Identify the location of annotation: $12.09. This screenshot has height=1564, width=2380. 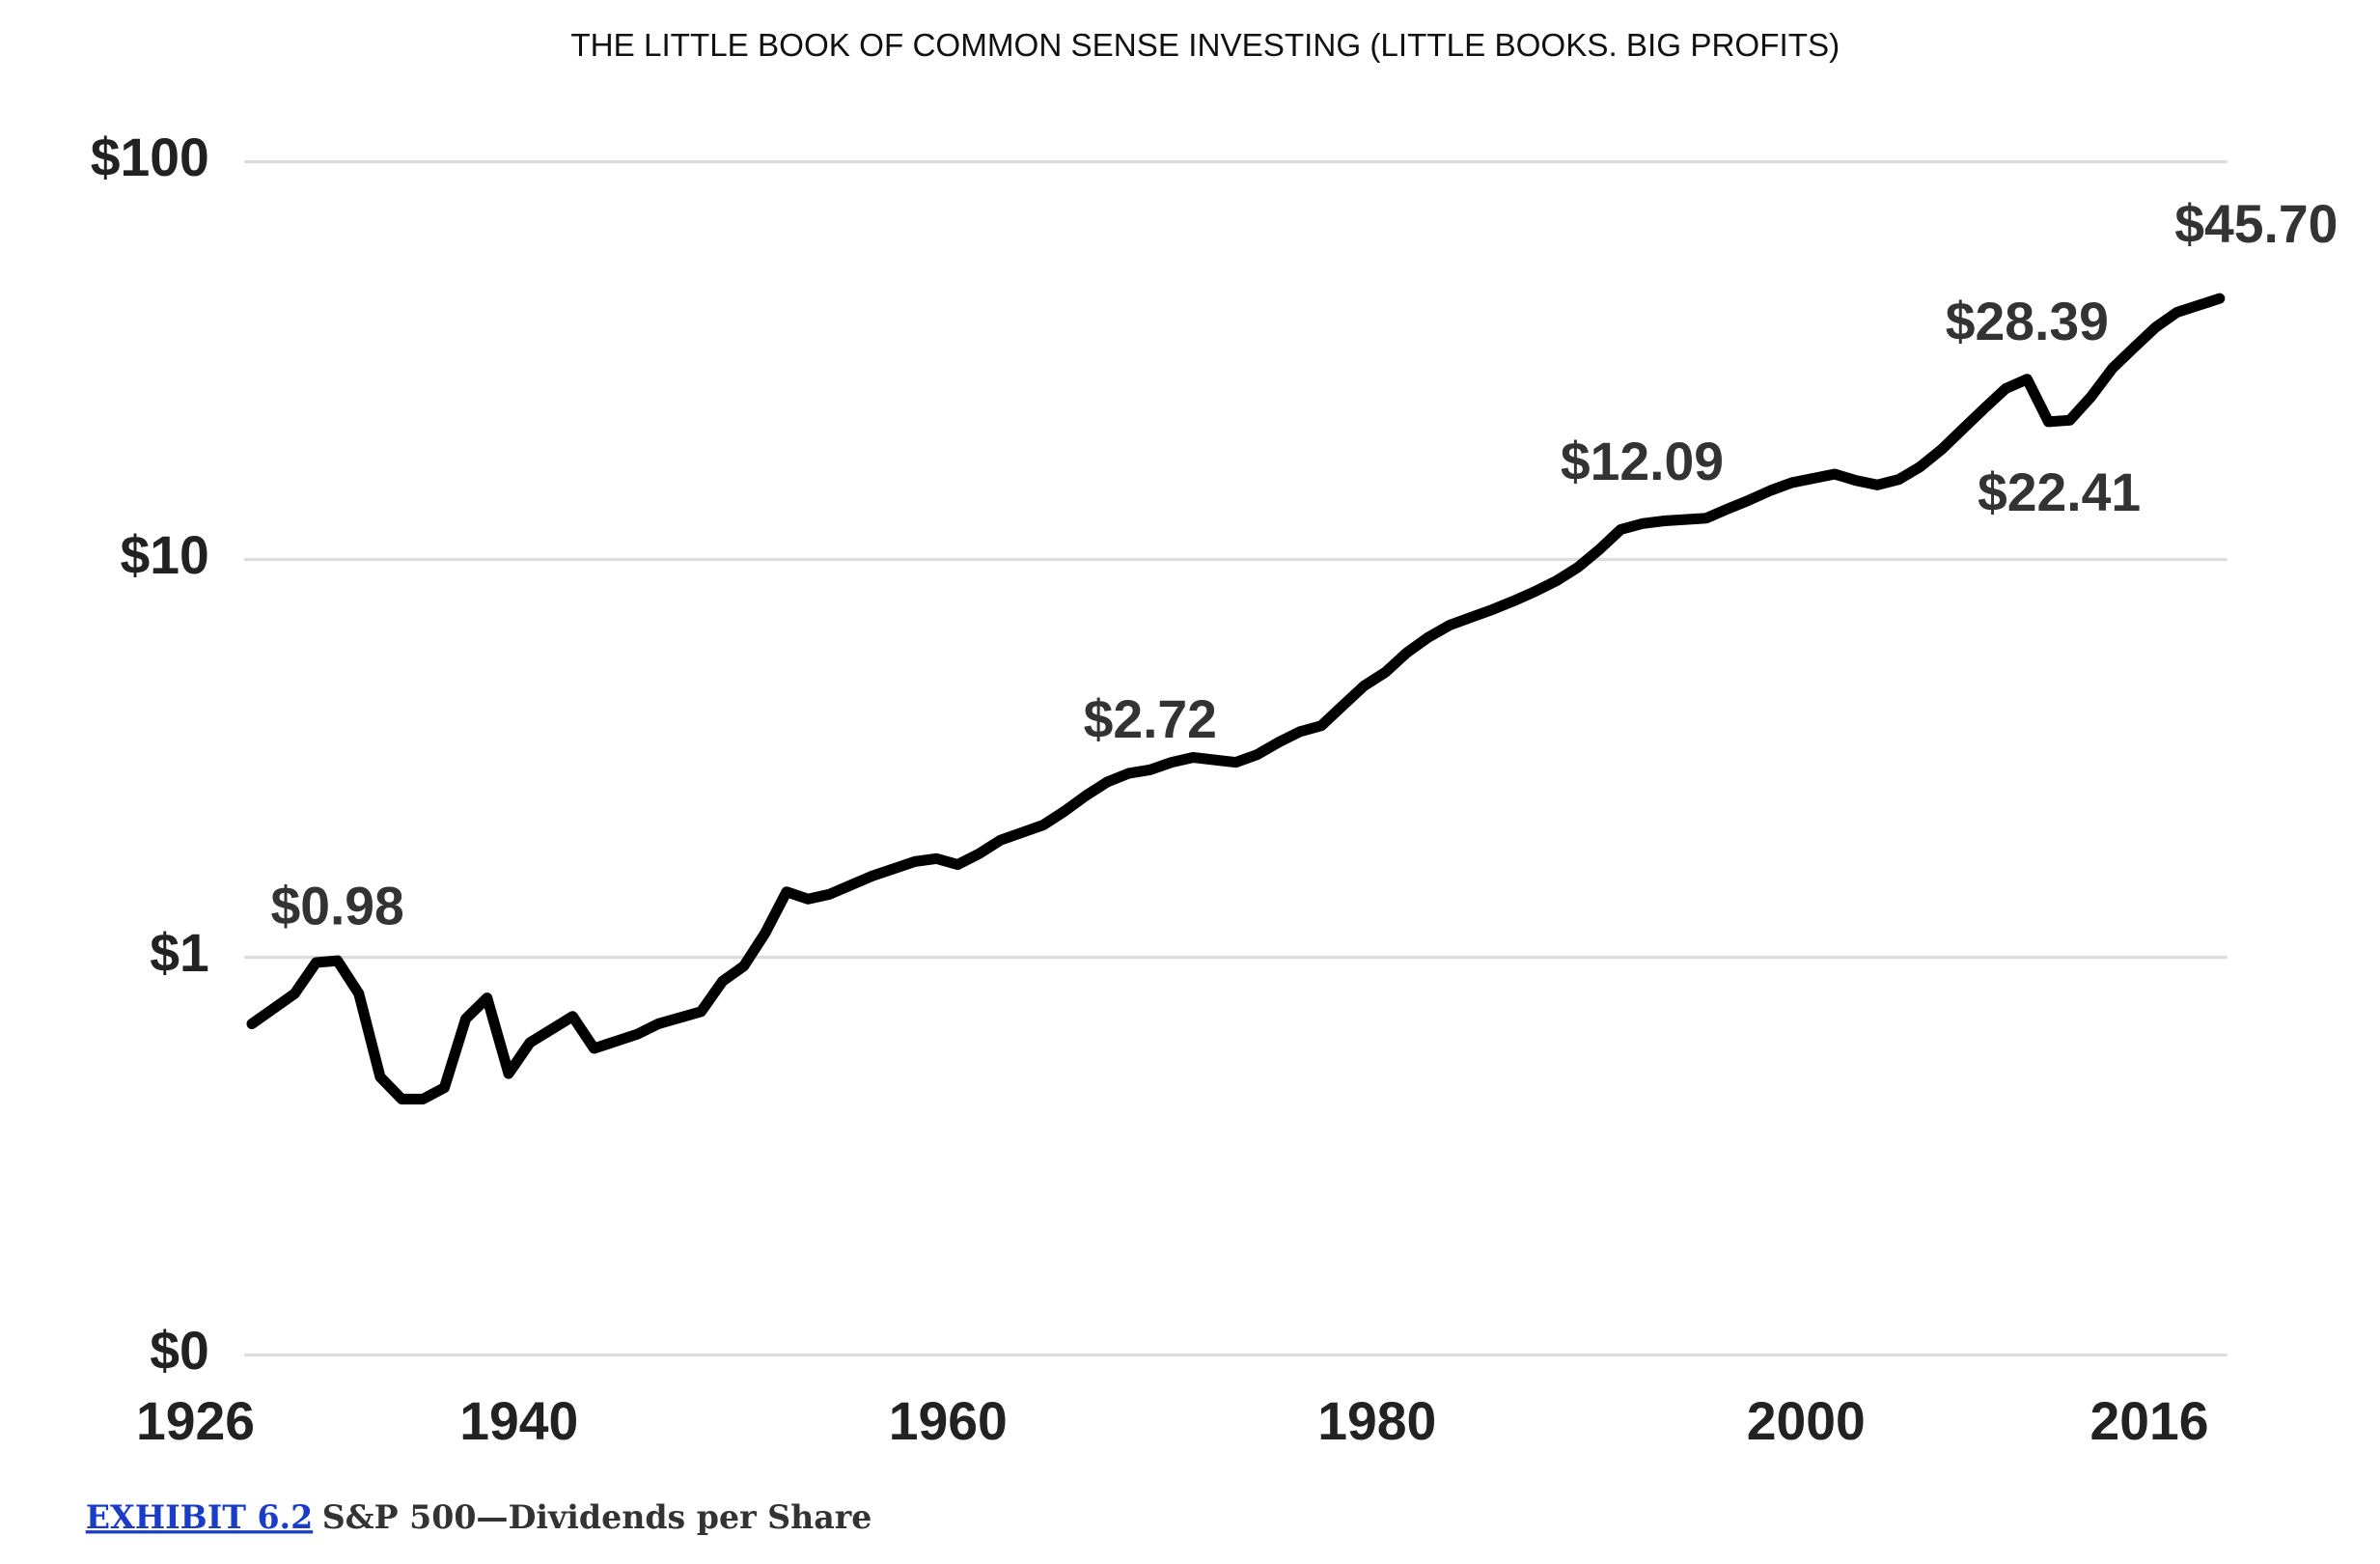
(1642, 461).